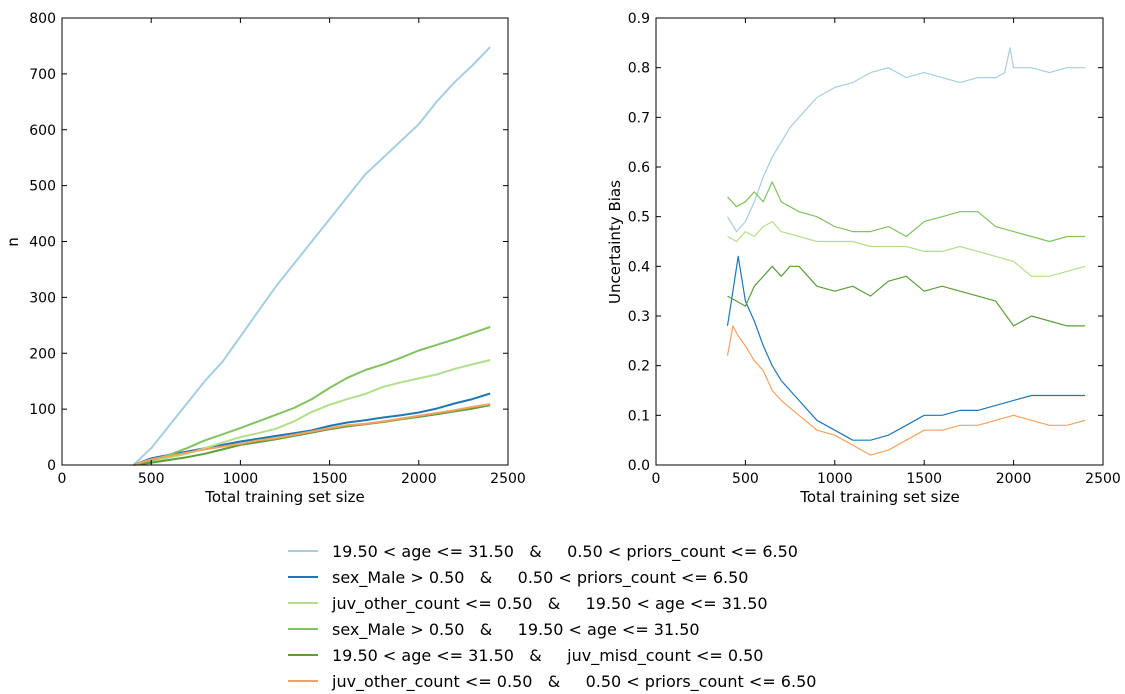 Image resolution: width=1125 pixels, height=694 pixels. Describe the element at coordinates (639, 267) in the screenshot. I see `uncertainty-bias-chart-ytick-label: 0.4` at that location.